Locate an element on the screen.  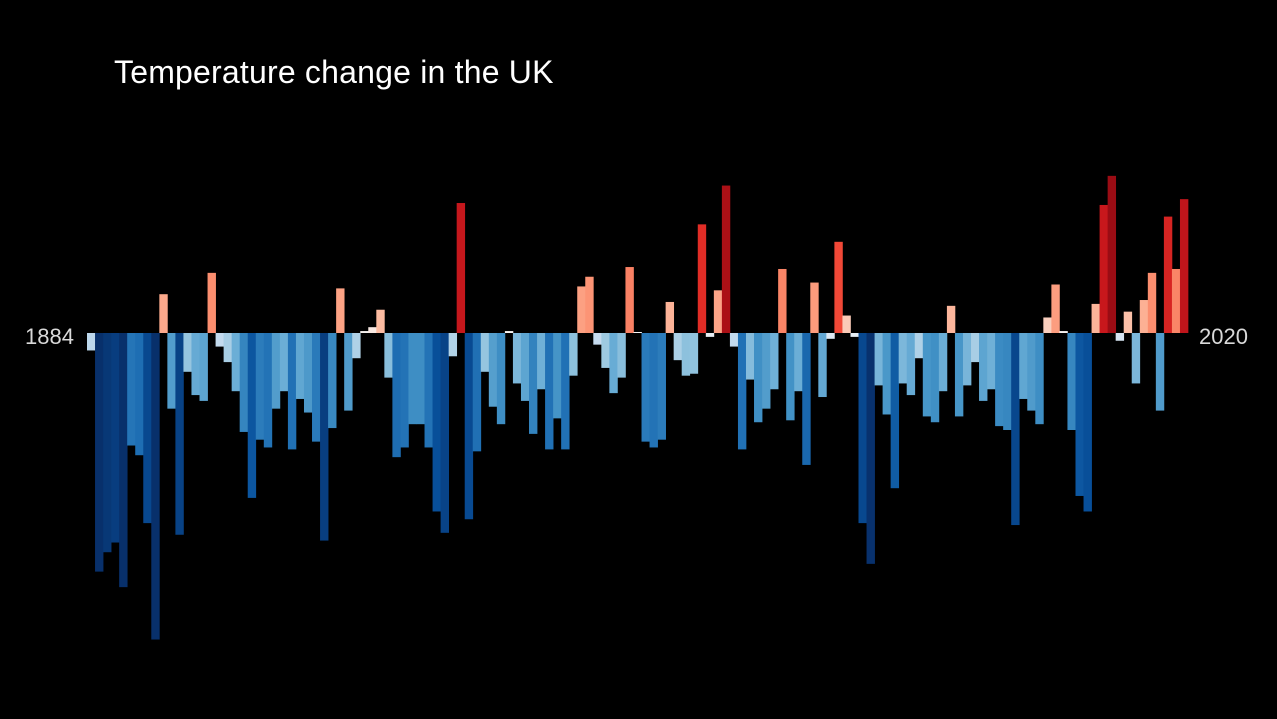
bar-2011 is located at coordinates (1112, 254).